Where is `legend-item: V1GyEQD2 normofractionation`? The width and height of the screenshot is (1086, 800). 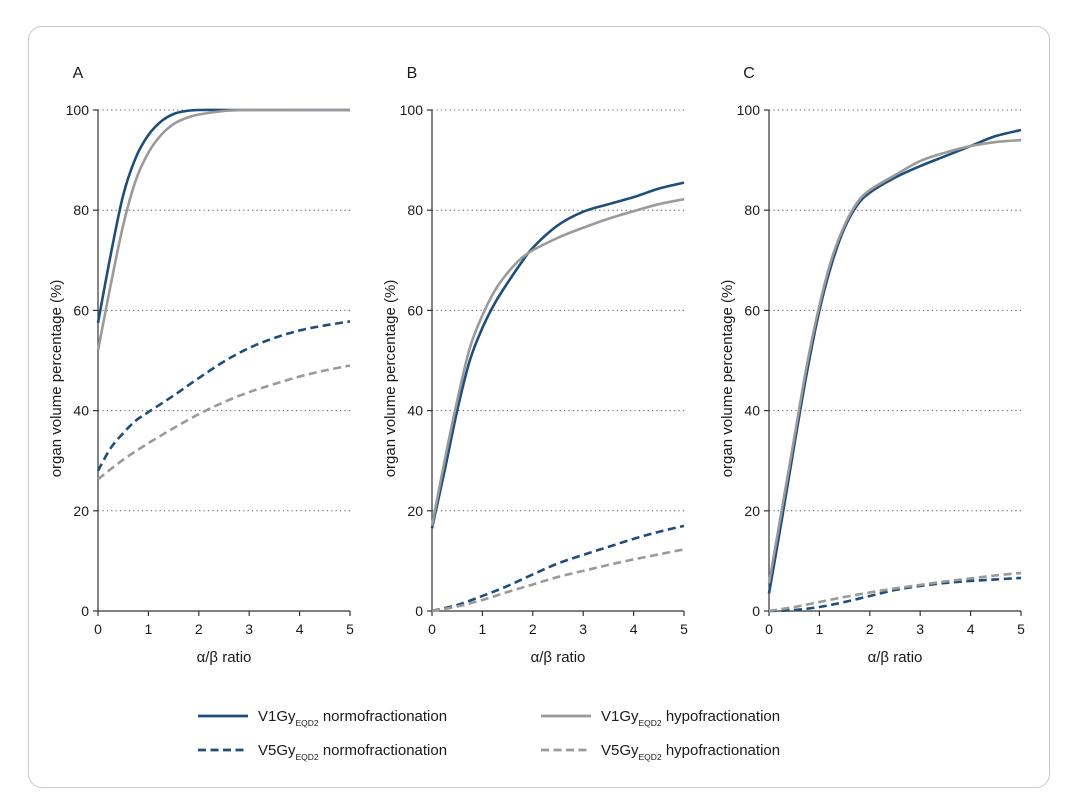
legend-item: V1GyEQD2 normofractionation is located at coordinates (322, 718).